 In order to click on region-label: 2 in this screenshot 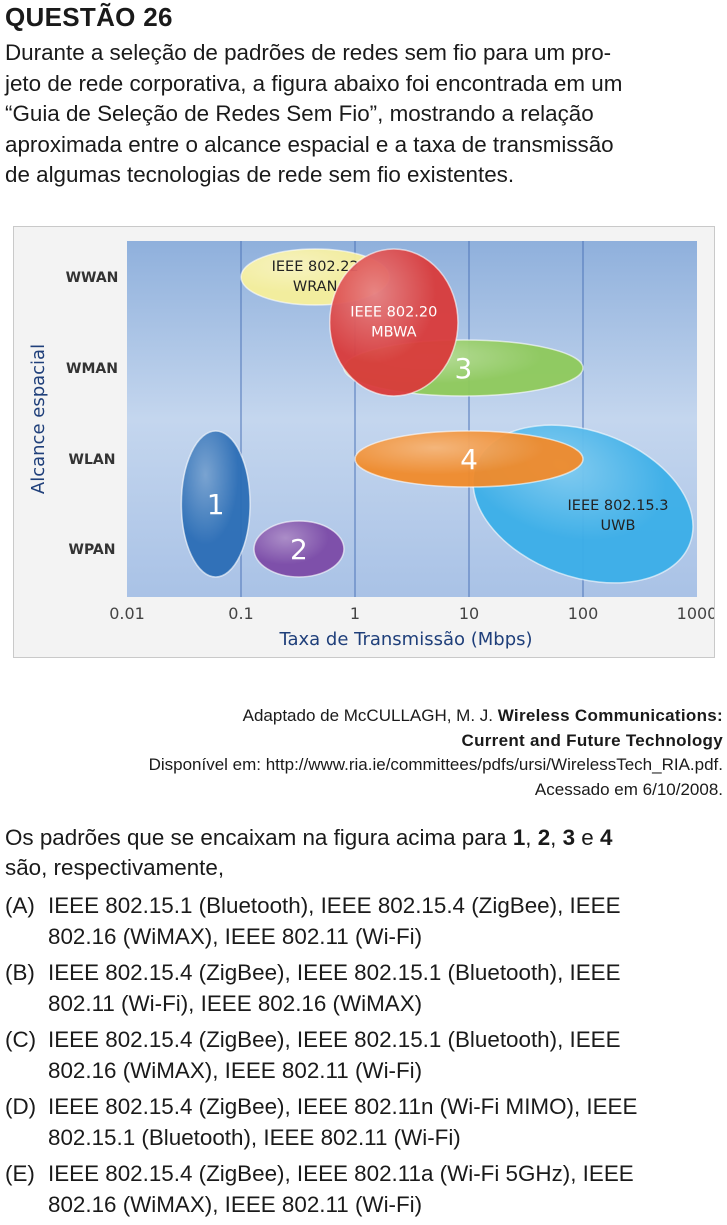, I will do `click(299, 549)`.